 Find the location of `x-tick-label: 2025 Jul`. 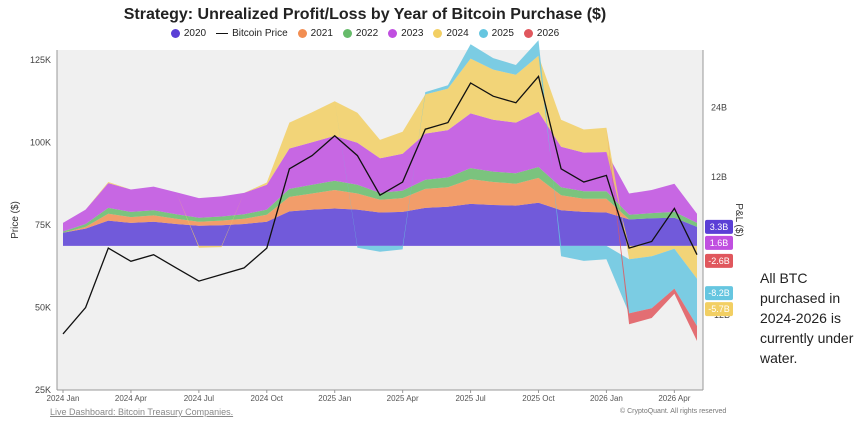

x-tick-label: 2025 Jul is located at coordinates (470, 398).